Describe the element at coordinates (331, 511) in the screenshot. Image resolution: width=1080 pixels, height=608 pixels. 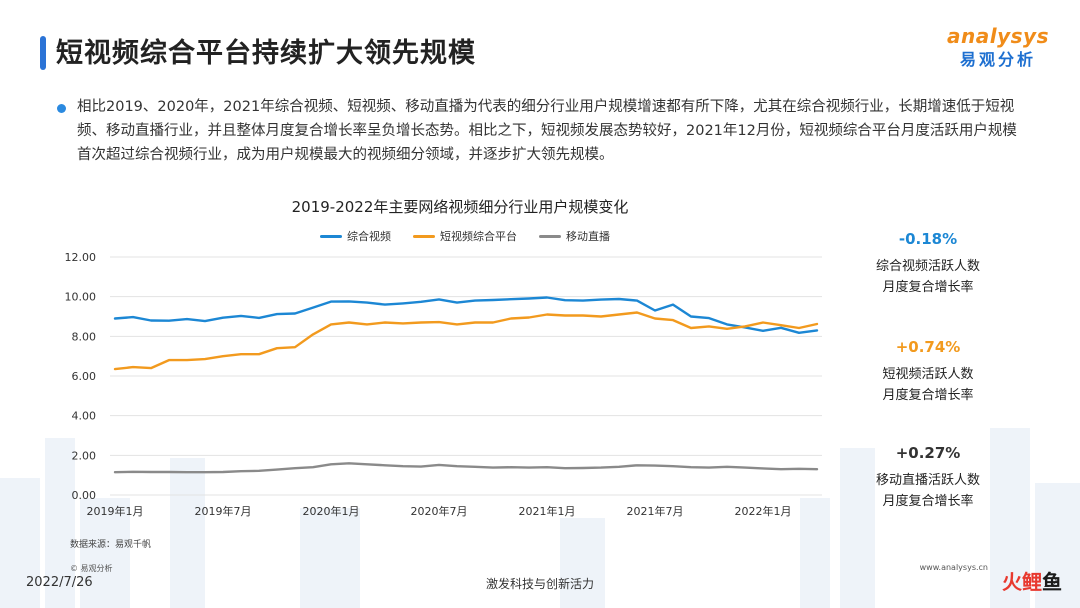
I see `x-tick-label-2: 2020年1月` at that location.